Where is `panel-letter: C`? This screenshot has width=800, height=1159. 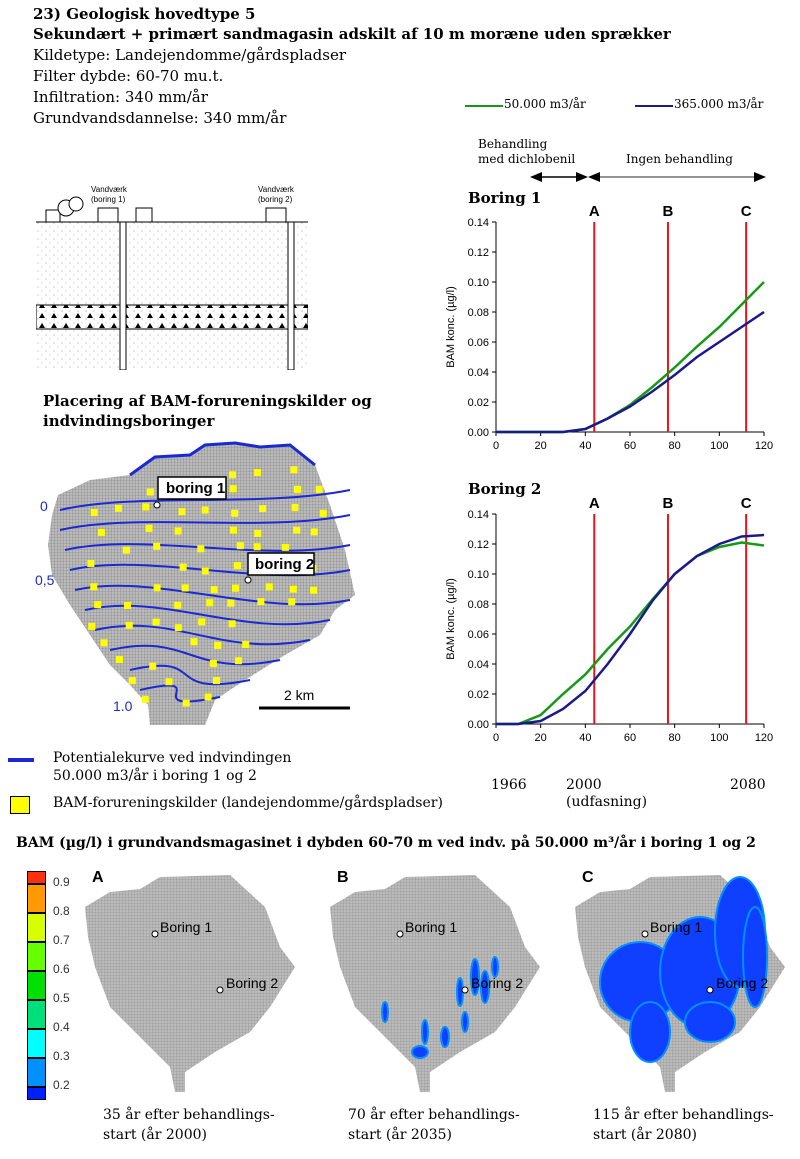 panel-letter: C is located at coordinates (588, 877).